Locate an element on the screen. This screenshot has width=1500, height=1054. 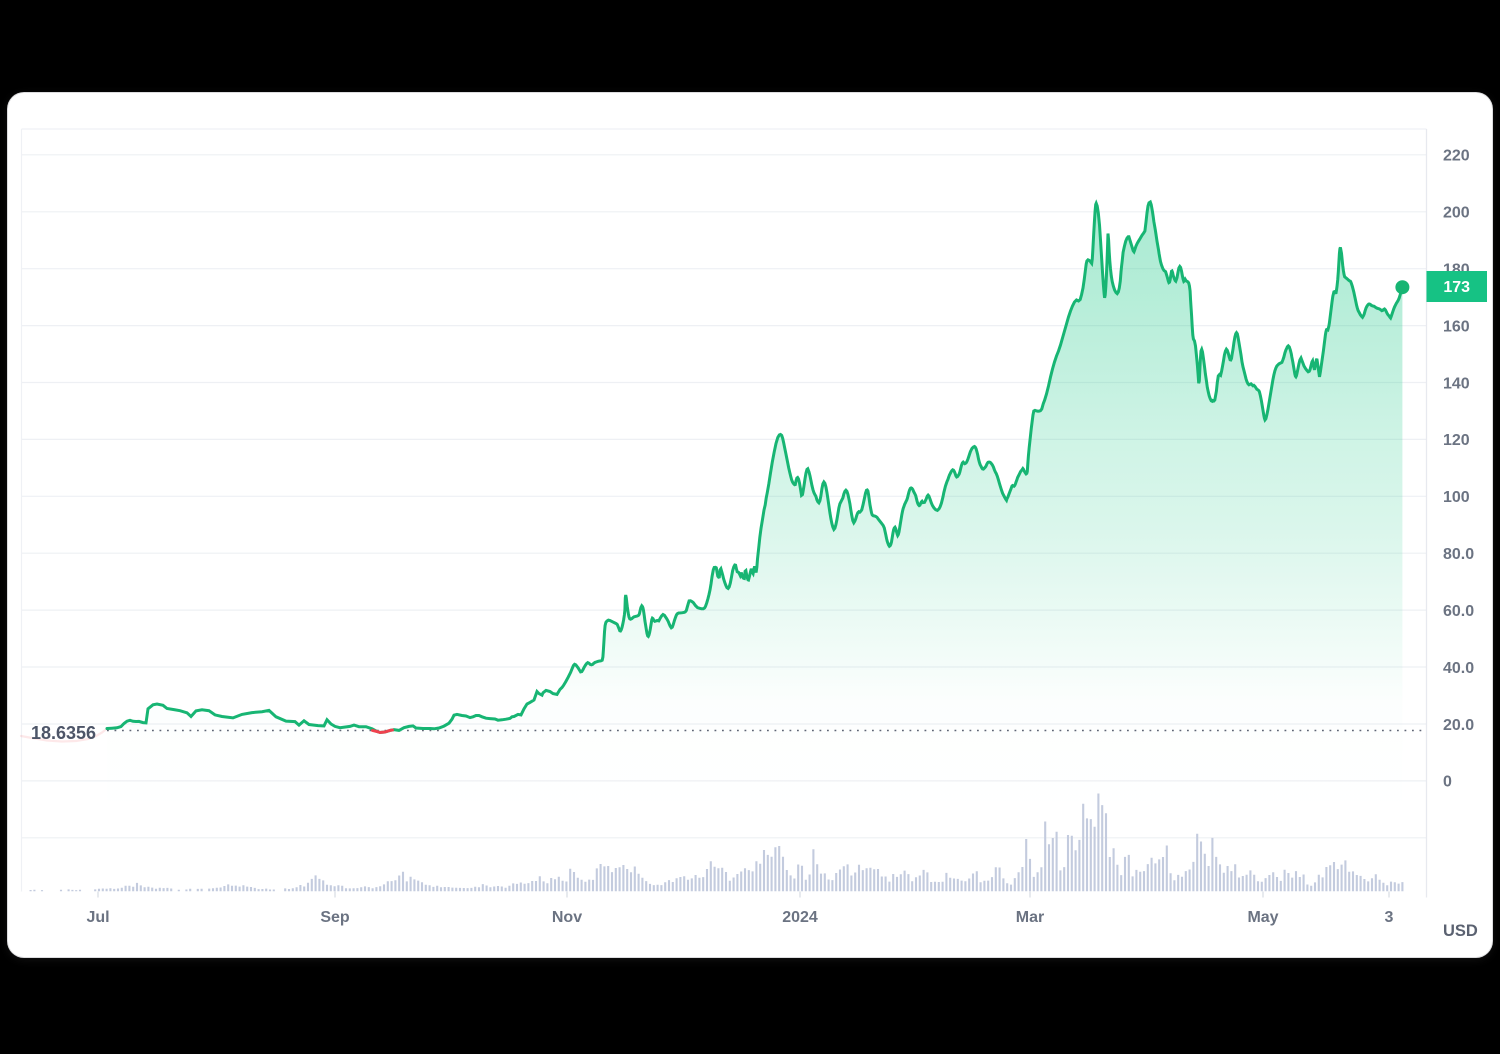
svg-text: Jul is located at coordinates (97, 917).